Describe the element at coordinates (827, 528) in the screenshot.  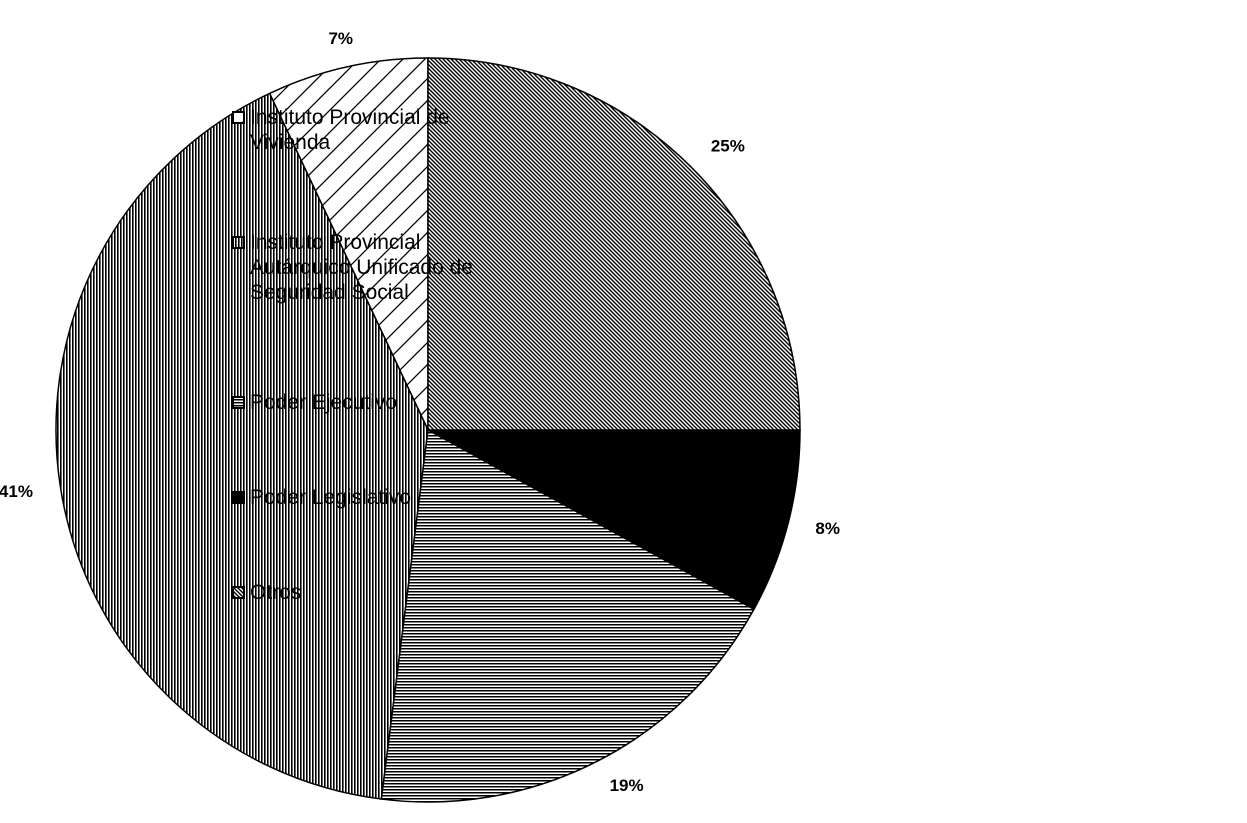
I see `data-label: 8%` at that location.